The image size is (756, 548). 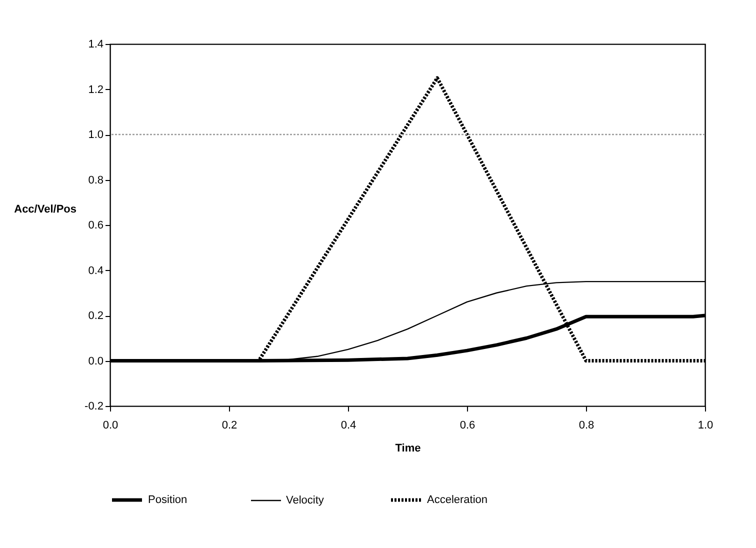 What do you see at coordinates (706, 426) in the screenshot?
I see `x-tick-label: 1.0` at bounding box center [706, 426].